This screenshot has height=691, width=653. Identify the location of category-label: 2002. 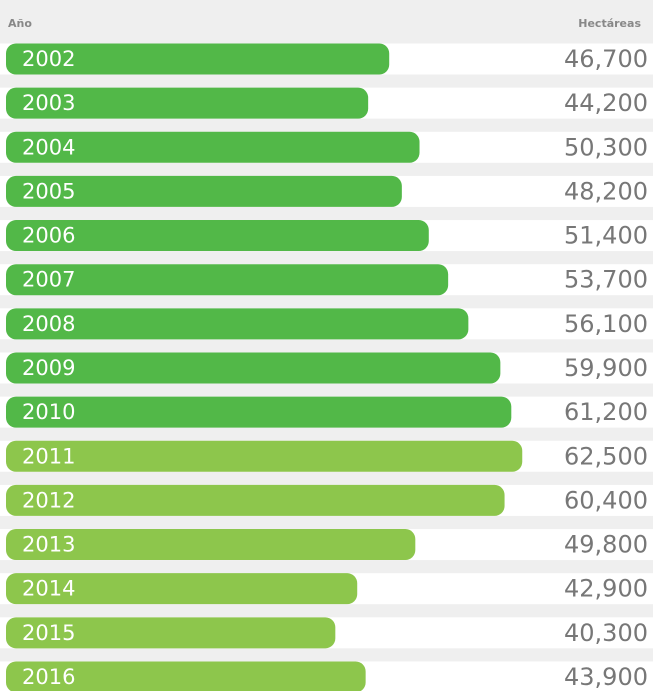
(48, 59).